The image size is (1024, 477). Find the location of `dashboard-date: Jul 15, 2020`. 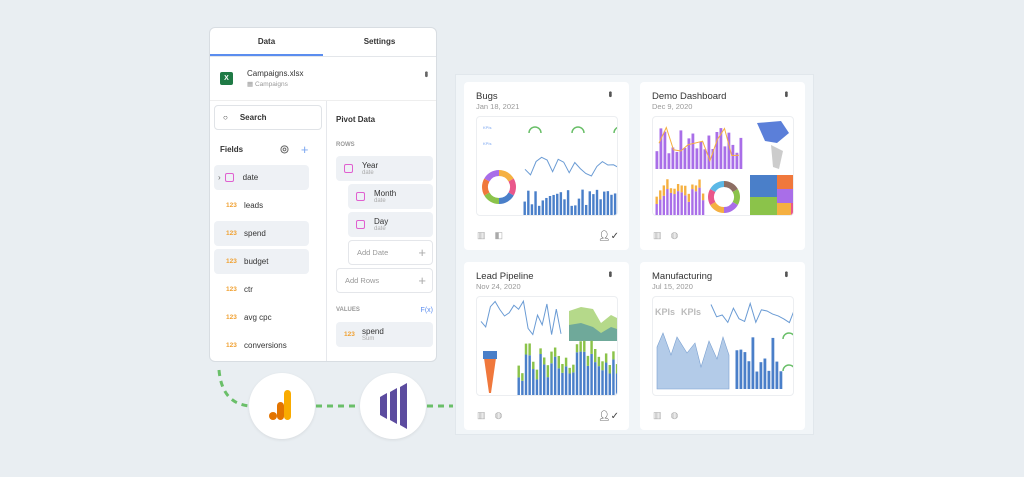

dashboard-date: Jul 15, 2020 is located at coordinates (672, 286).